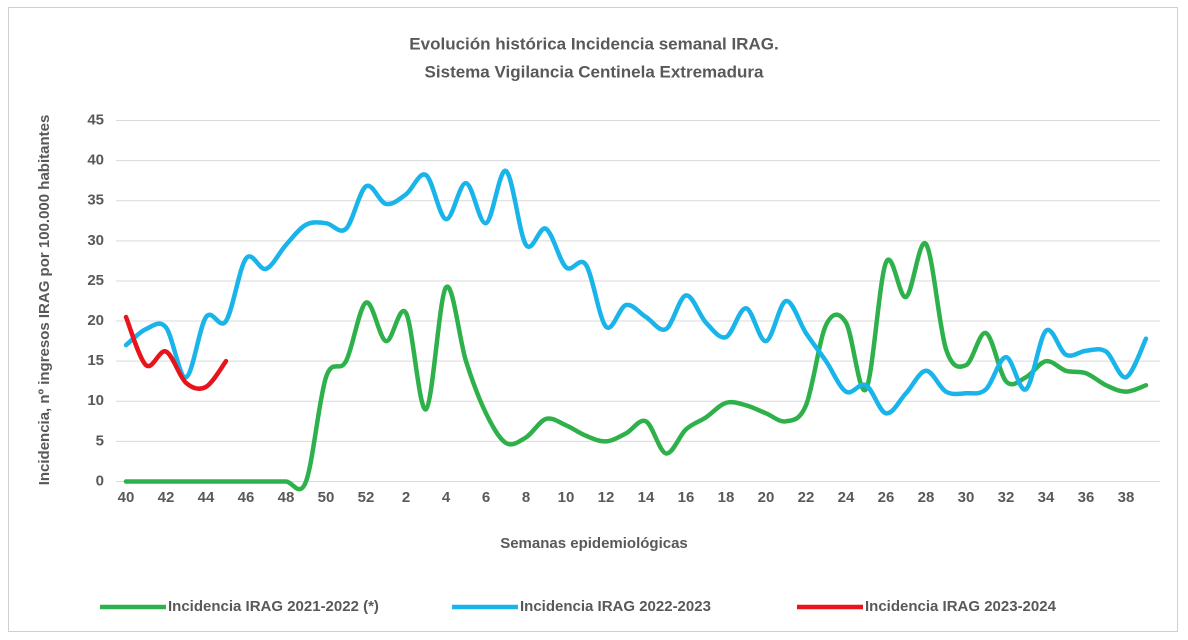 The image size is (1188, 640). What do you see at coordinates (886, 497) in the screenshot?
I see `x-tick-label: 26` at bounding box center [886, 497].